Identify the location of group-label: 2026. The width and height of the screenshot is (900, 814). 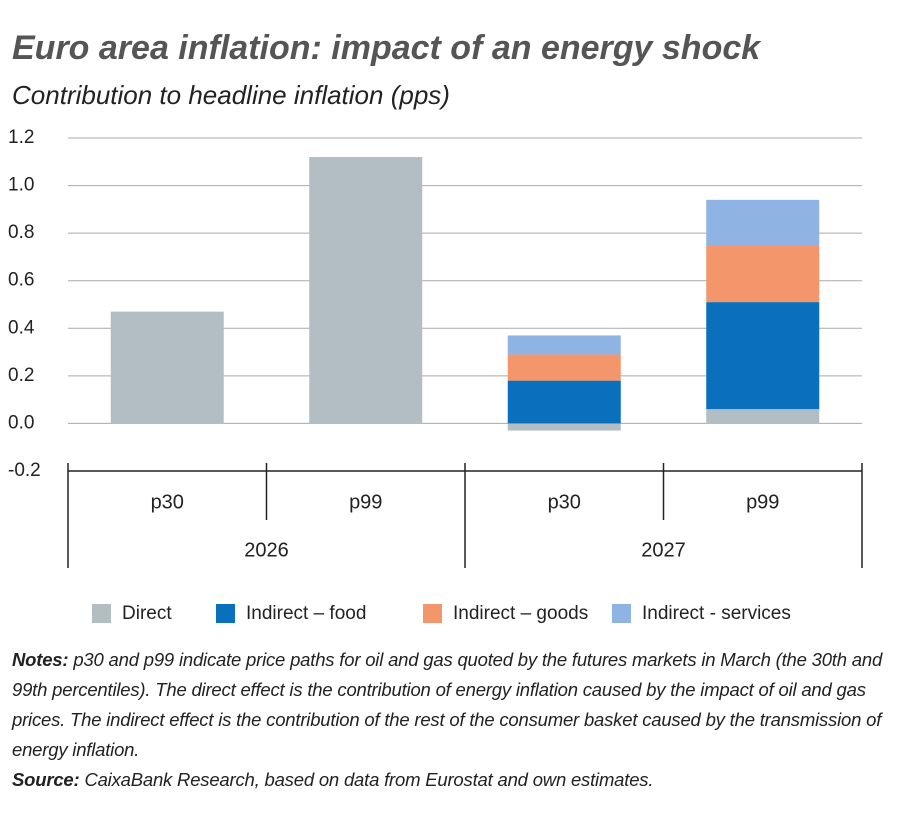
(266, 550).